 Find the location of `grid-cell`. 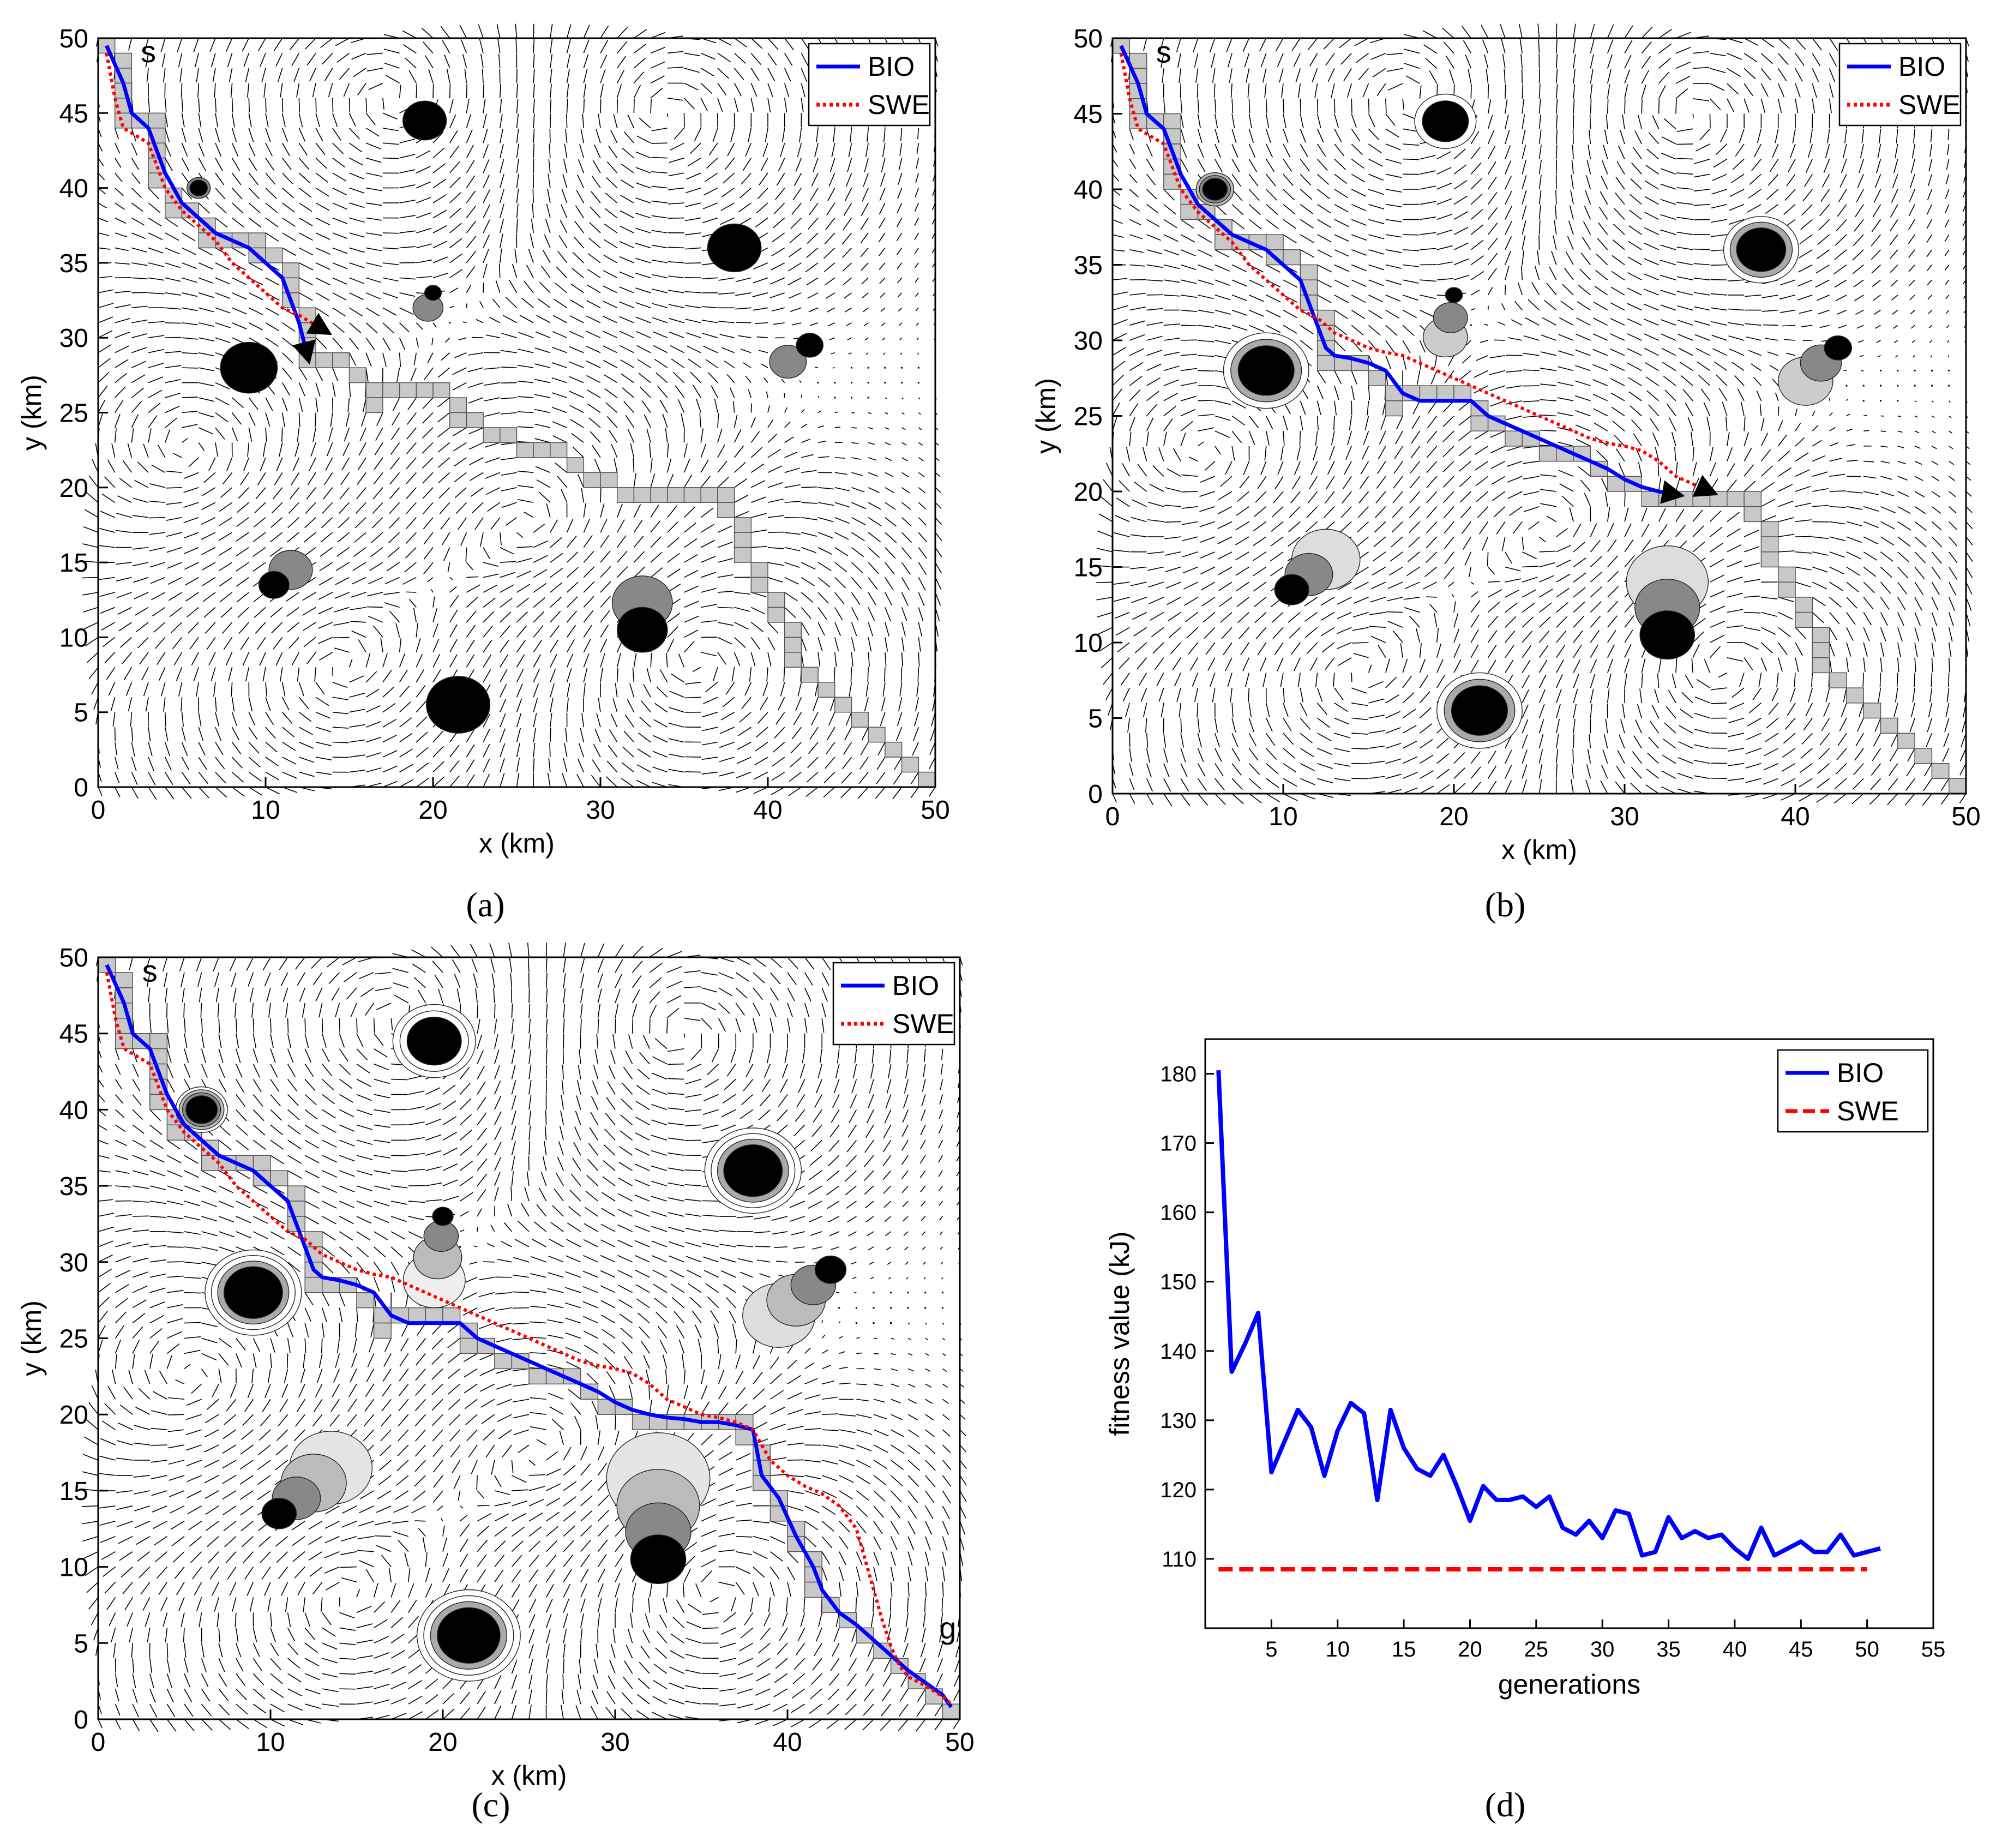

grid-cell is located at coordinates (726, 510).